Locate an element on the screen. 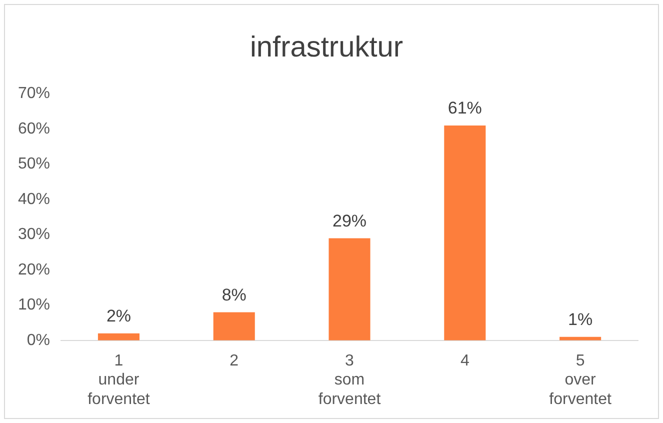 The height and width of the screenshot is (423, 663). data-label: 8% is located at coordinates (234, 294).